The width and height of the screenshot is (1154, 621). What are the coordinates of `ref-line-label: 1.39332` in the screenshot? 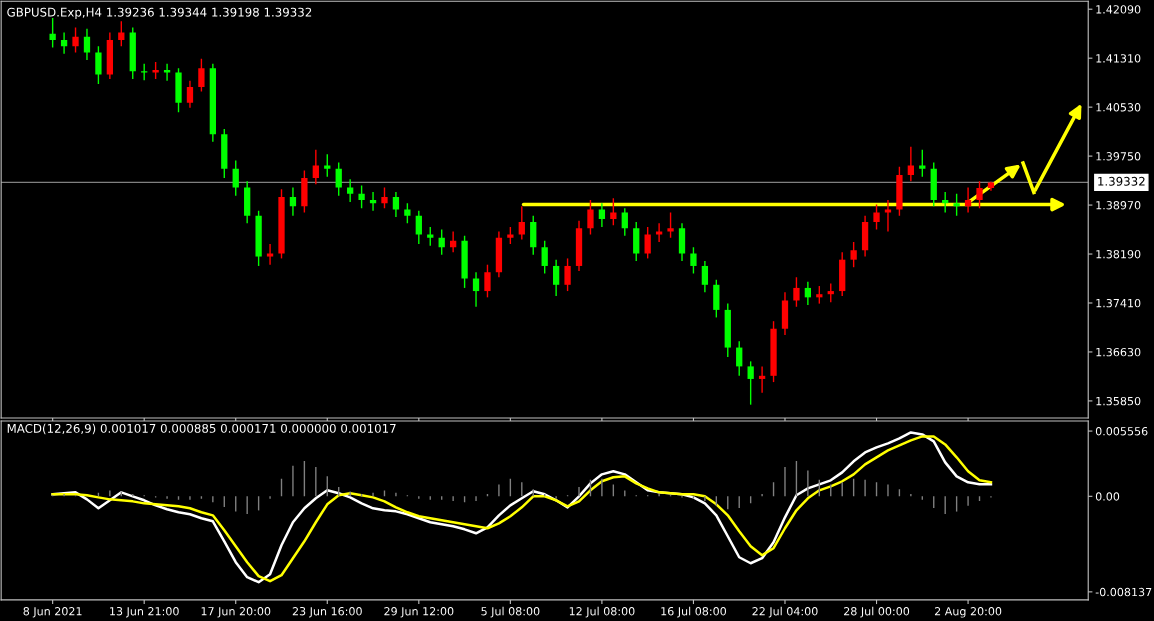 It's located at (1121, 181).